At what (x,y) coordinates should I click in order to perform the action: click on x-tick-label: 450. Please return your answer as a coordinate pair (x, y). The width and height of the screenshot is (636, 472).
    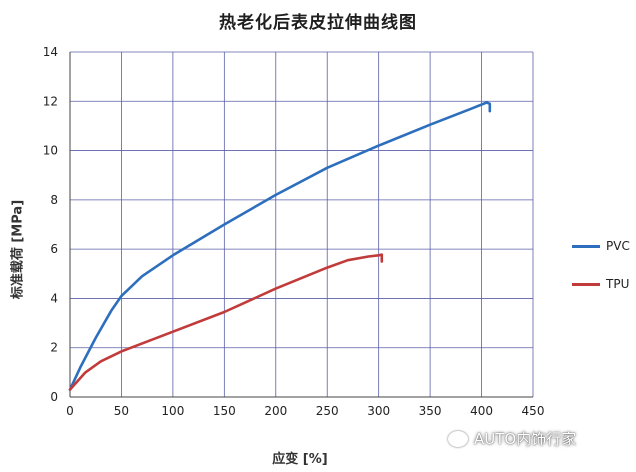
    Looking at the image, I should click on (533, 411).